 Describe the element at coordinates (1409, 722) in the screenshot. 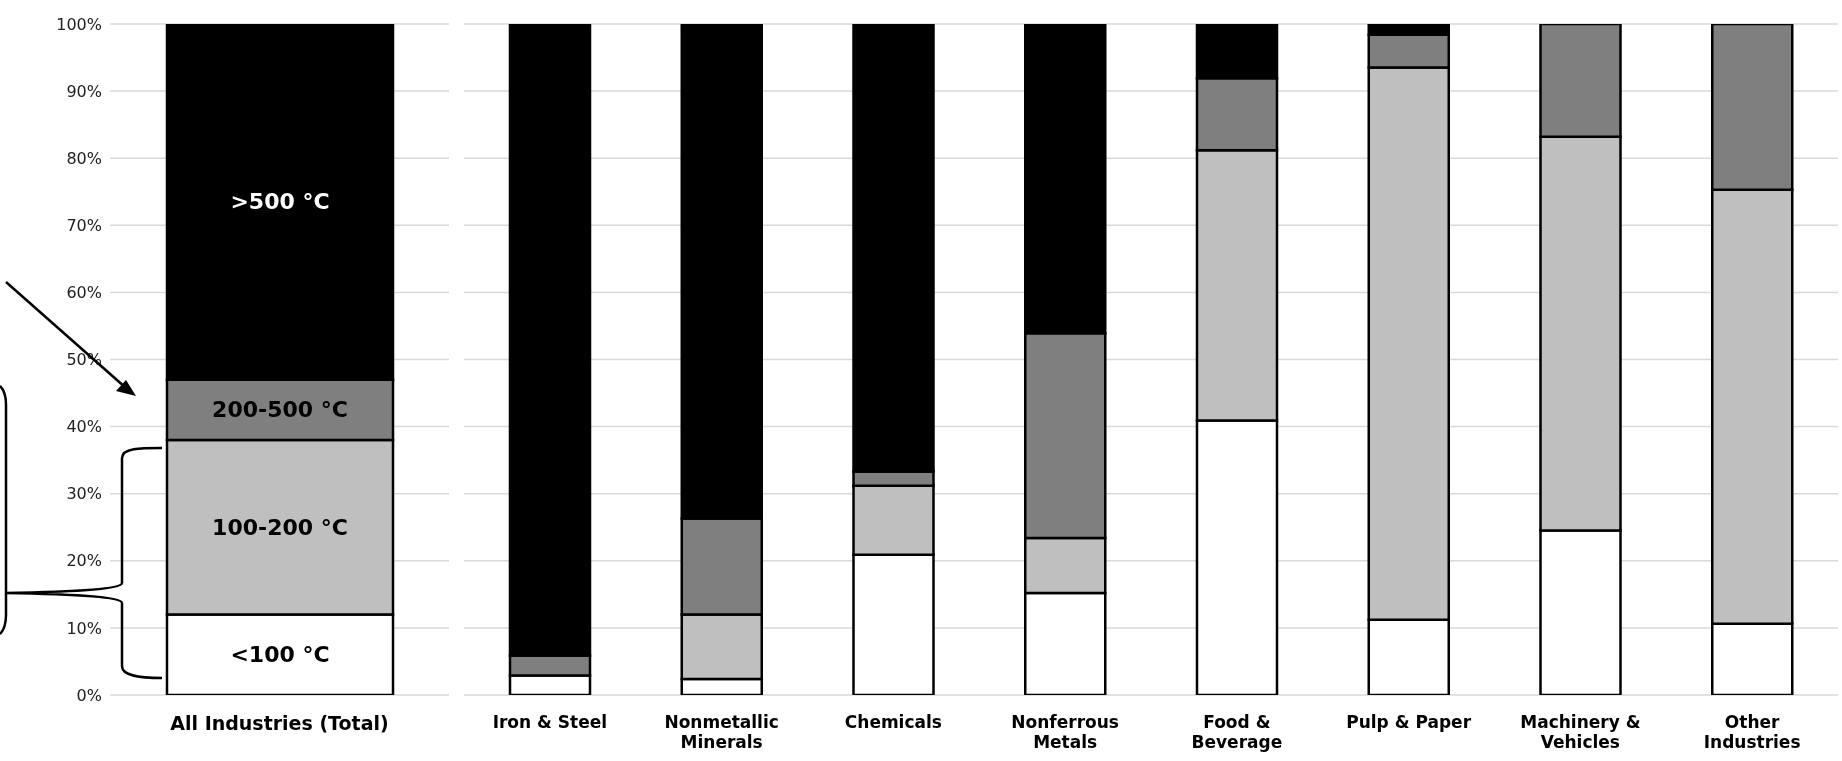

I see `x-tick-label: Pulp & Paper` at that location.